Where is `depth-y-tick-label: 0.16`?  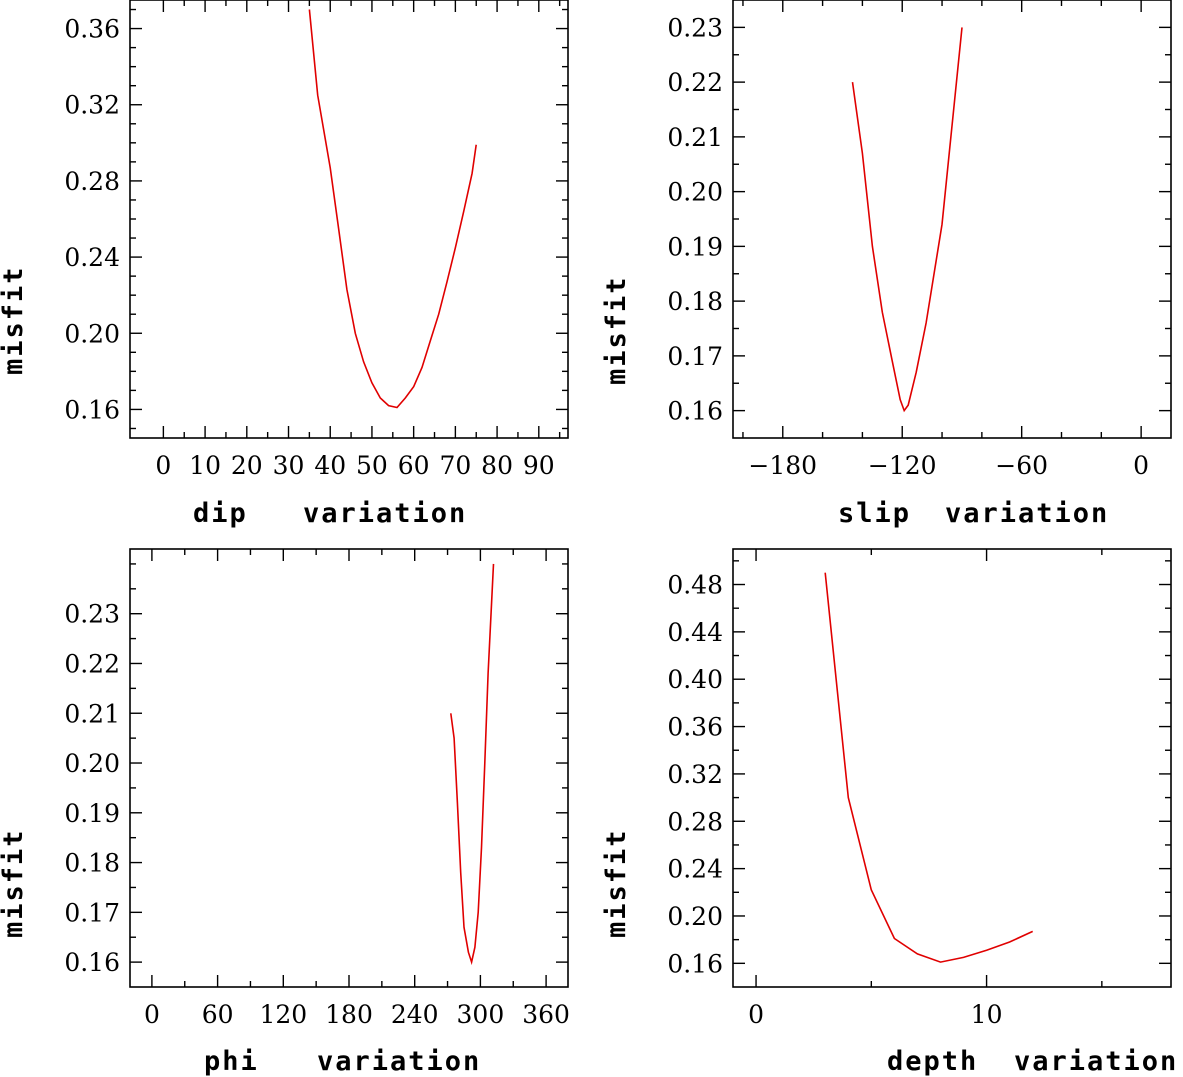 depth-y-tick-label: 0.16 is located at coordinates (695, 963).